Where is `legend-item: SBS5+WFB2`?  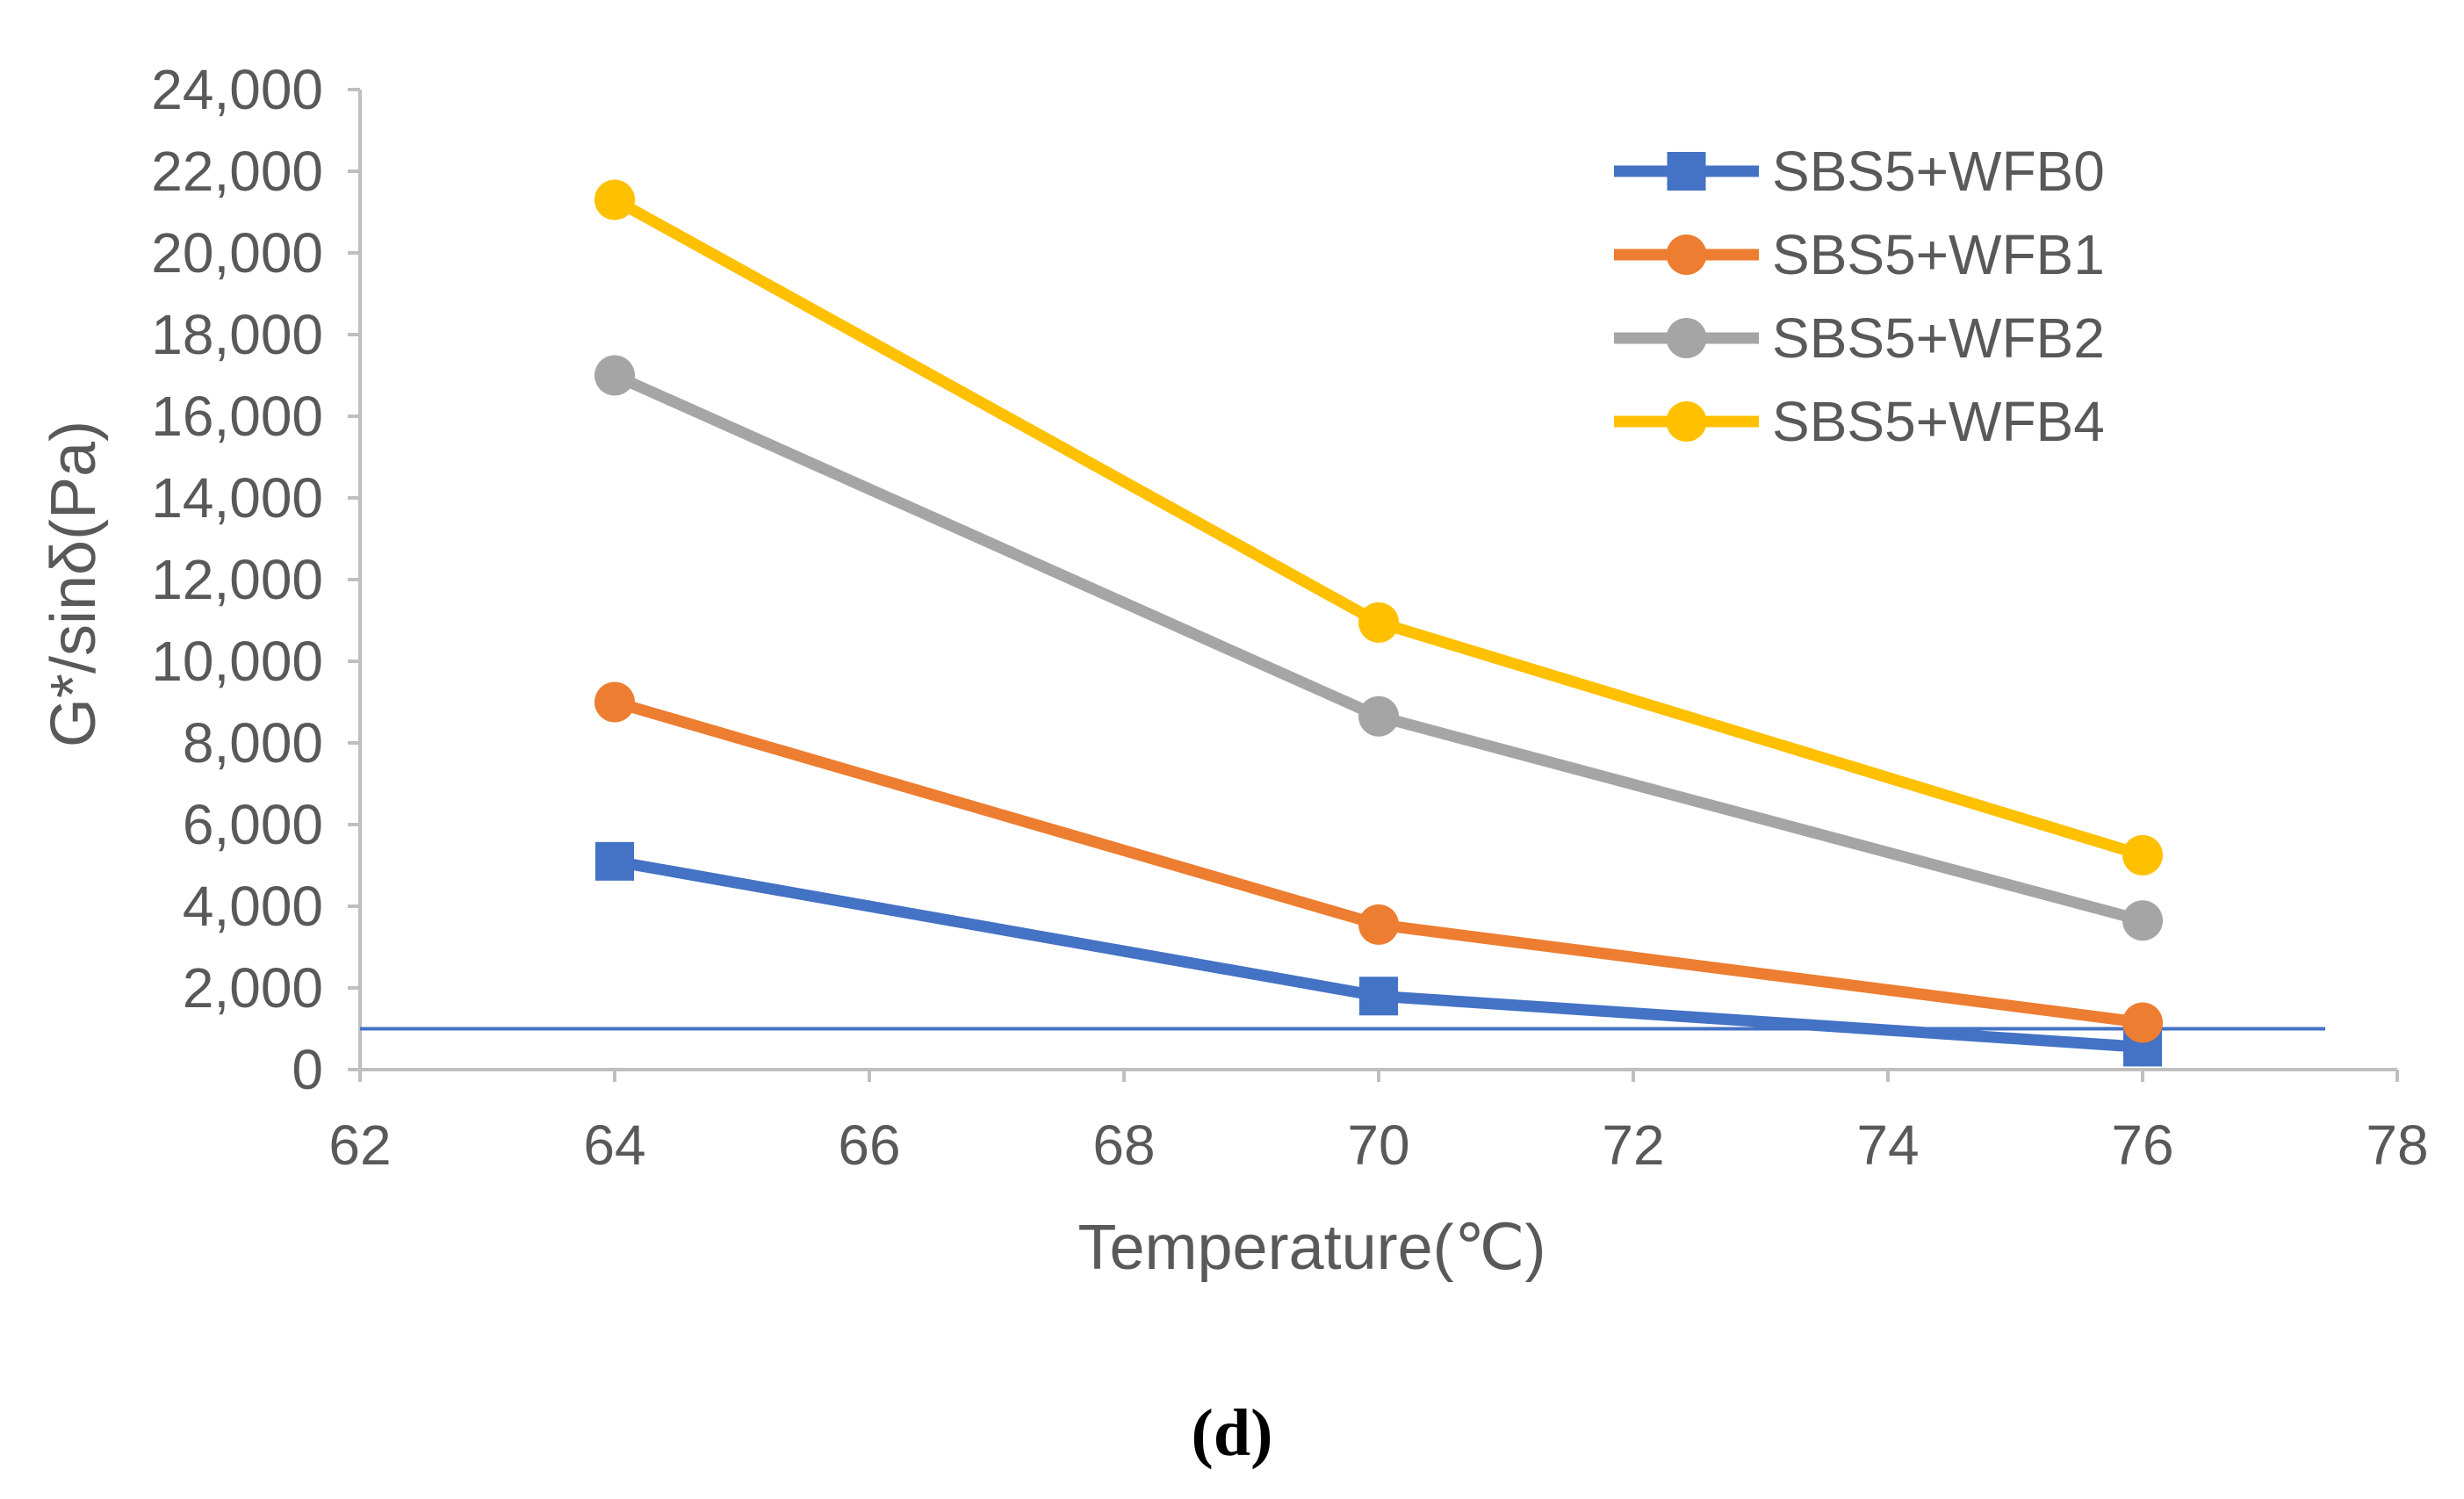 legend-item: SBS5+WFB2 is located at coordinates (1859, 338).